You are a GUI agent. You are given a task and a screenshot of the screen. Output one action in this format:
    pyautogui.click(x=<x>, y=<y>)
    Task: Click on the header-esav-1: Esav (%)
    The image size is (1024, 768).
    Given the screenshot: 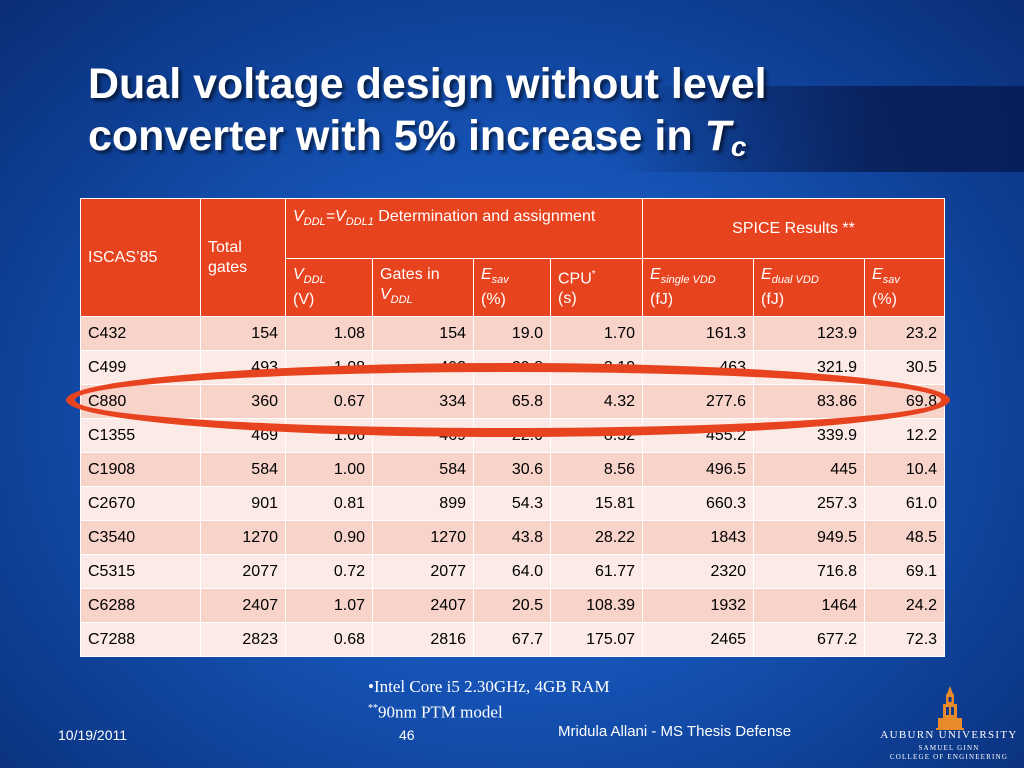 What is the action you would take?
    pyautogui.click(x=512, y=287)
    